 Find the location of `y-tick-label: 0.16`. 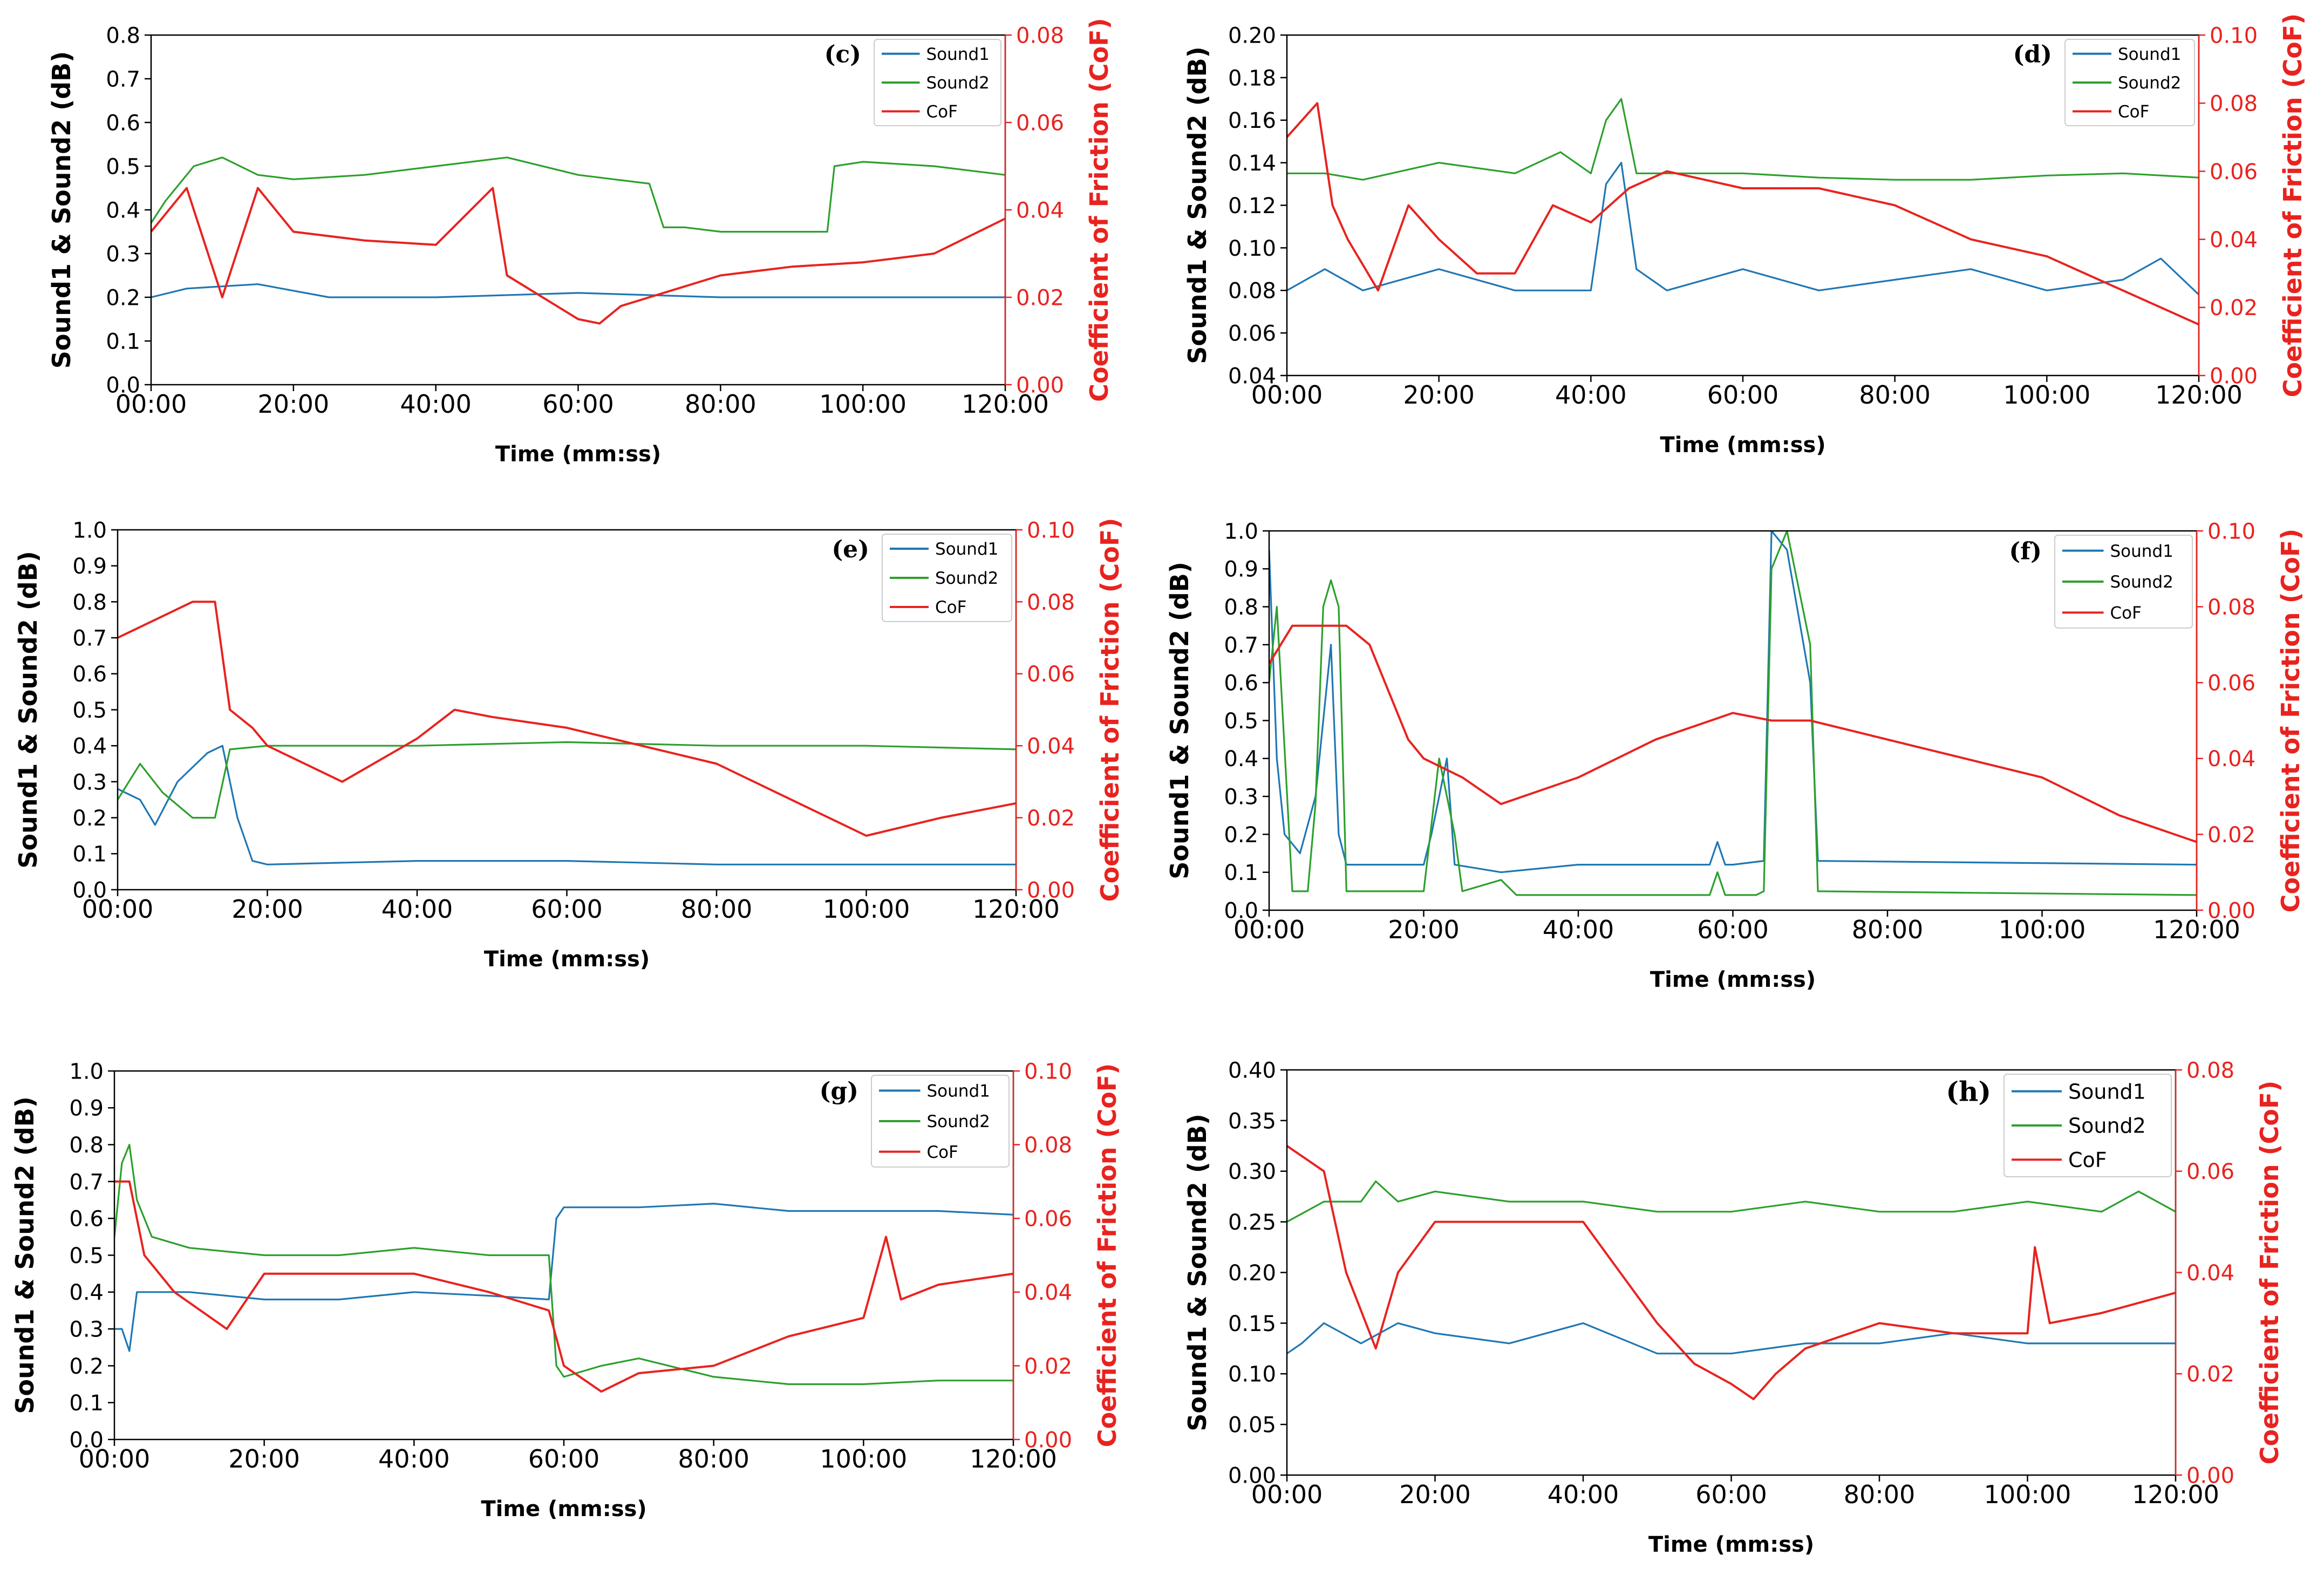

y-tick-label: 0.16 is located at coordinates (1252, 120).